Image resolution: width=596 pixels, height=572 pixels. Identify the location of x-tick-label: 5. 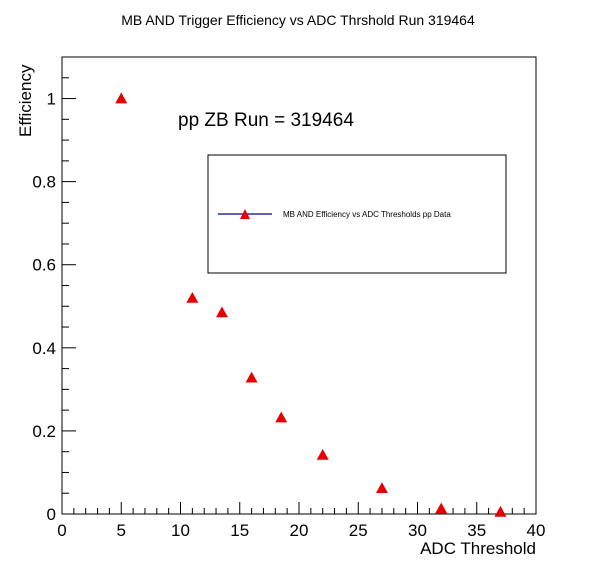
(121, 530).